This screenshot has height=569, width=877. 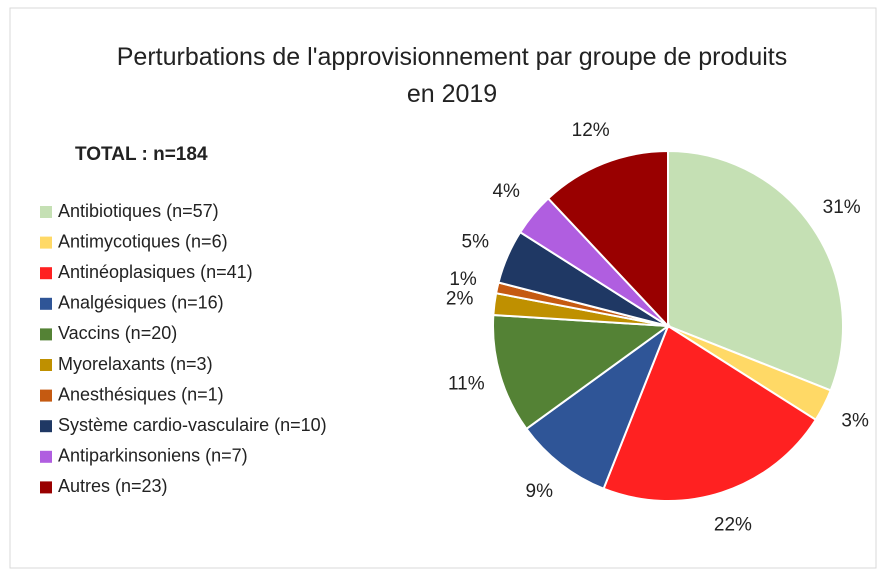 I want to click on legend-label: Autres (n=23), so click(x=113, y=486).